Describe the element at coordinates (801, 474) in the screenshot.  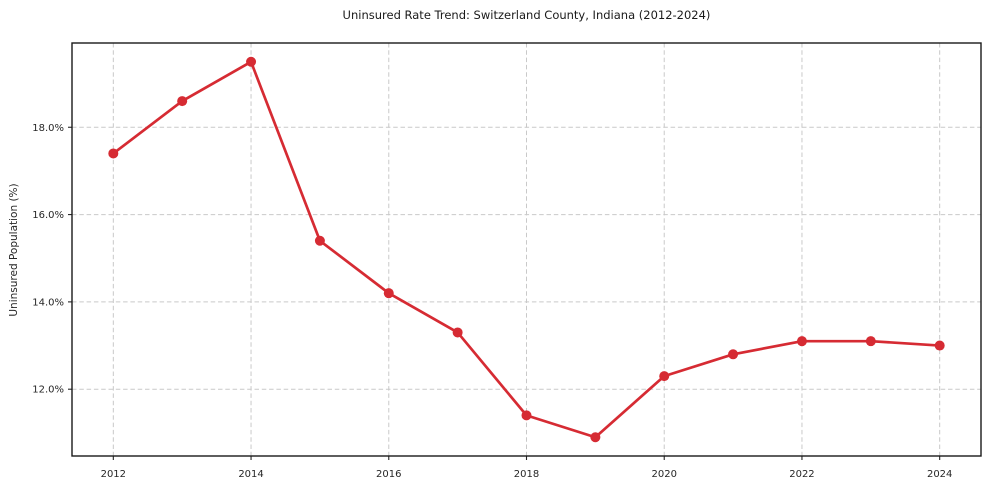
I see `x-tick-label: 2022` at that location.